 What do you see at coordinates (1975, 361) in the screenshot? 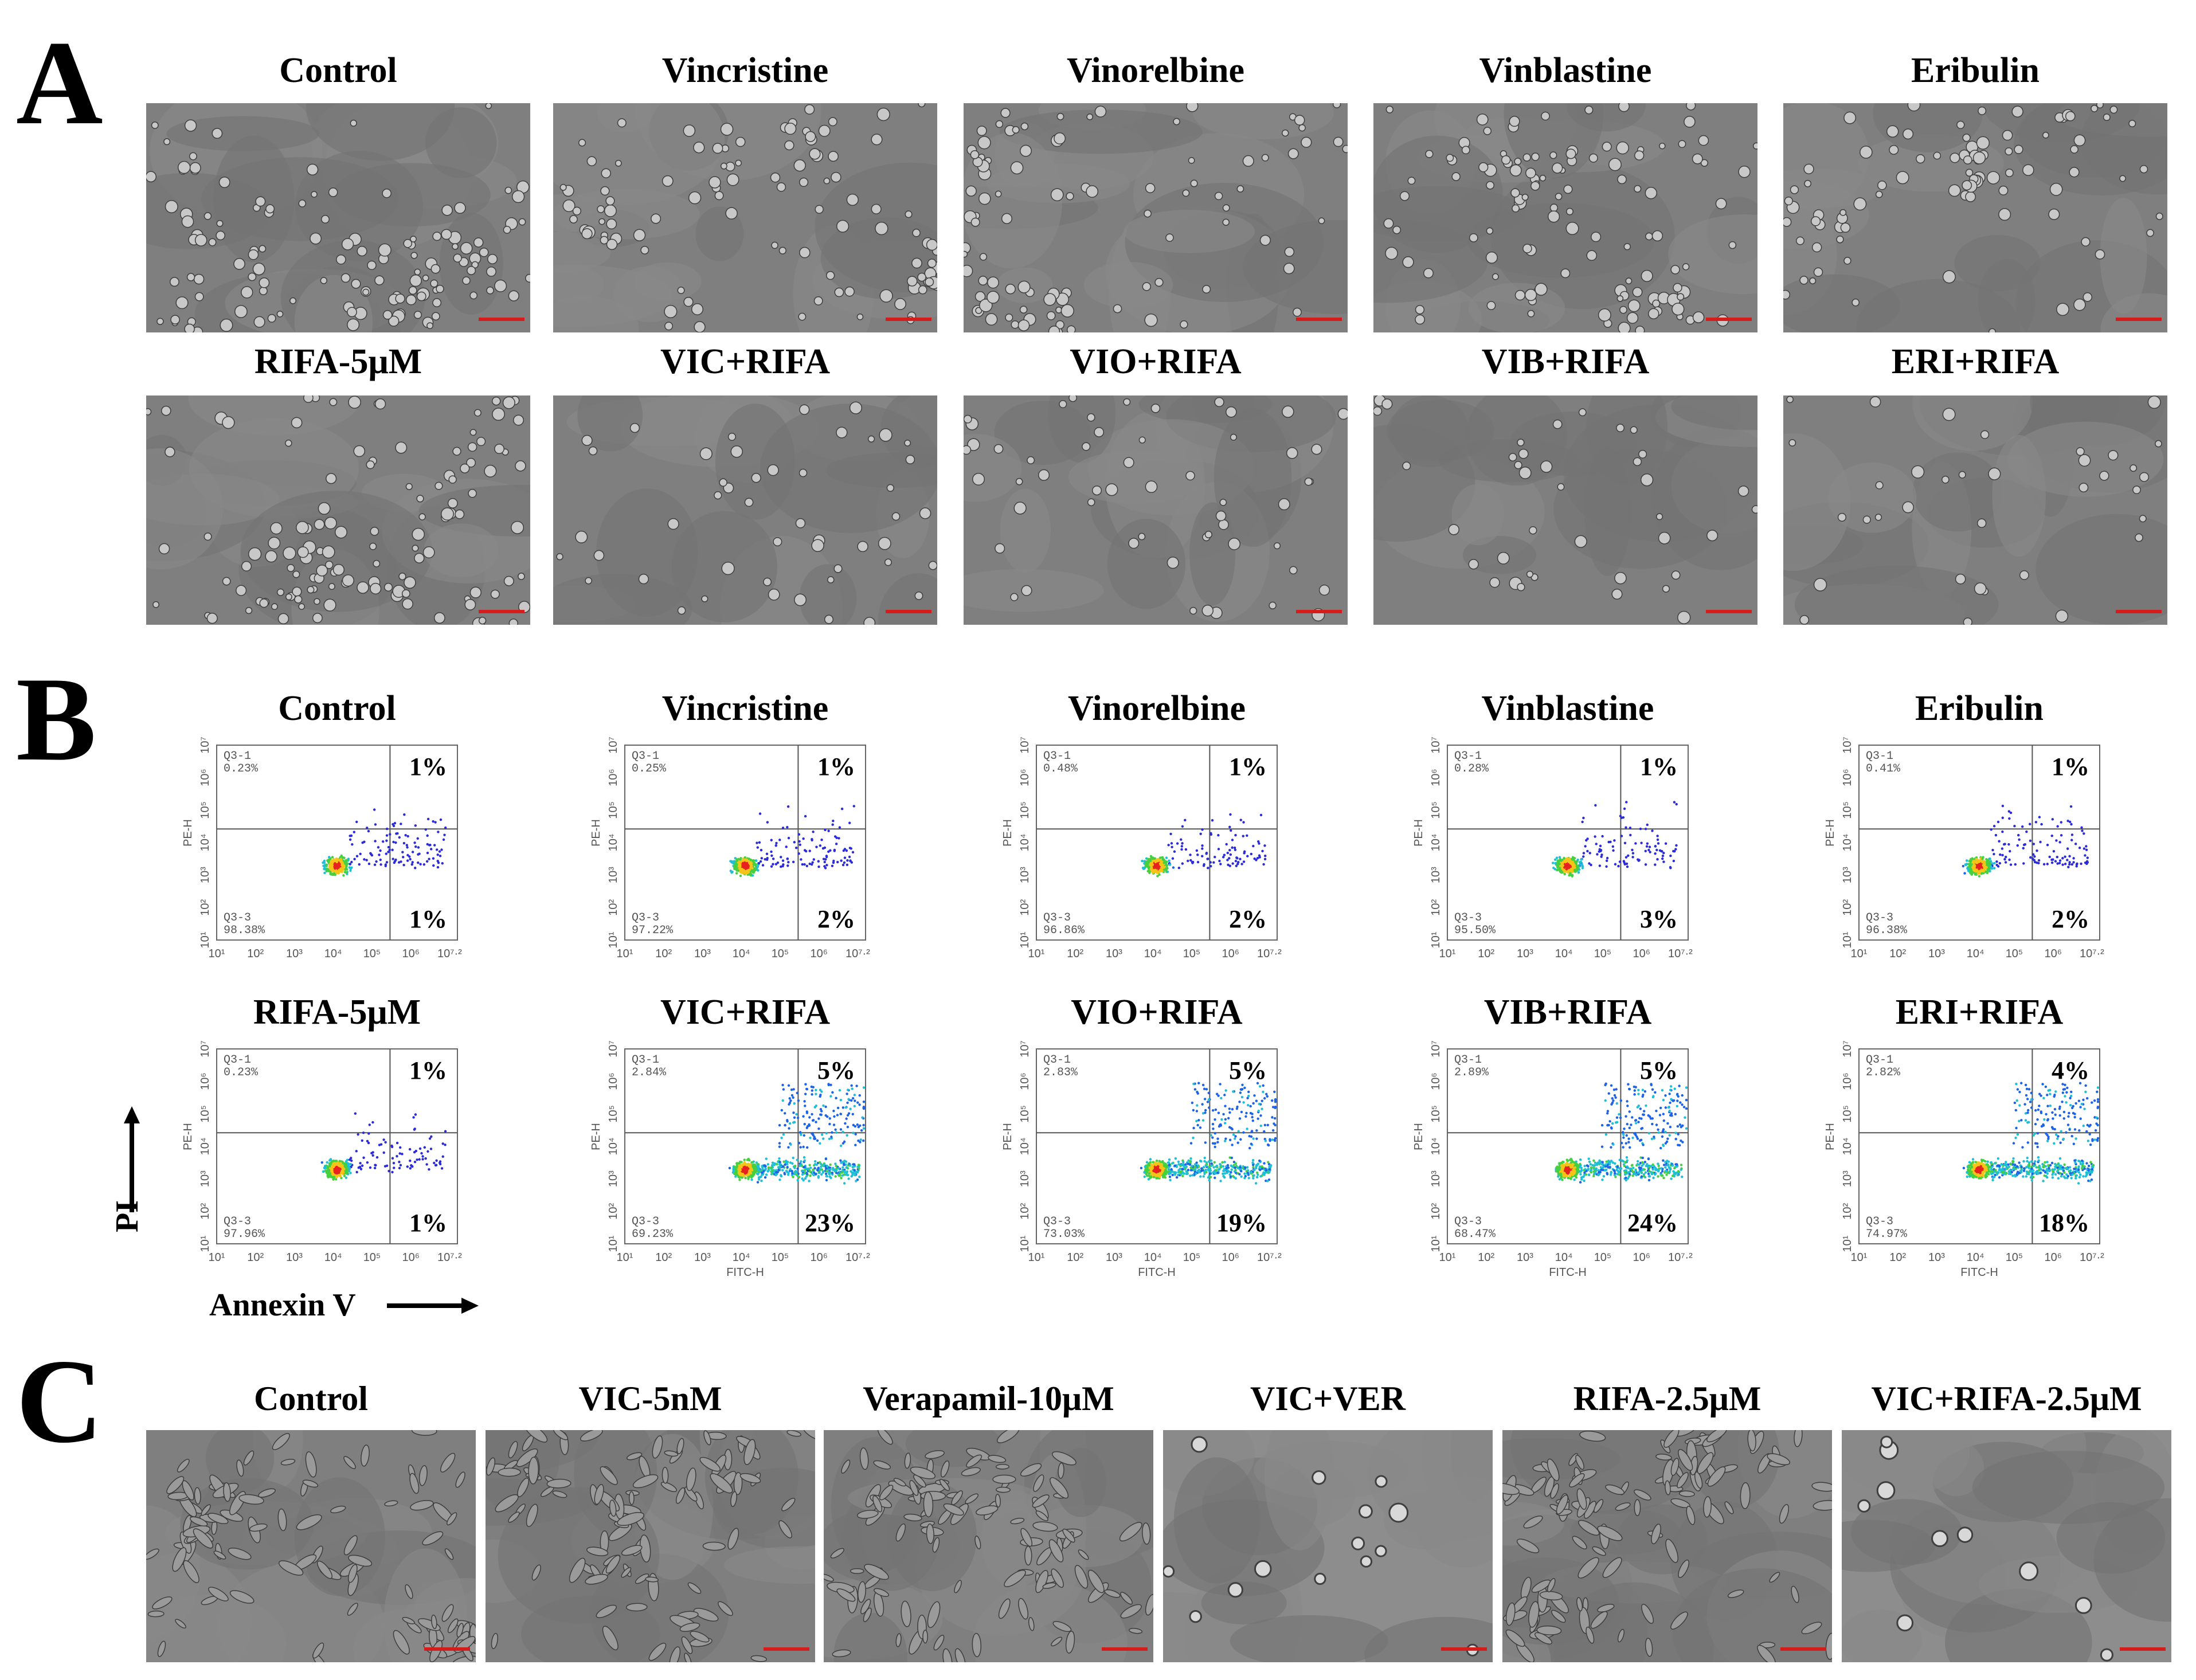
I see `panel-a-title2-4: ERI+RIFA` at bounding box center [1975, 361].